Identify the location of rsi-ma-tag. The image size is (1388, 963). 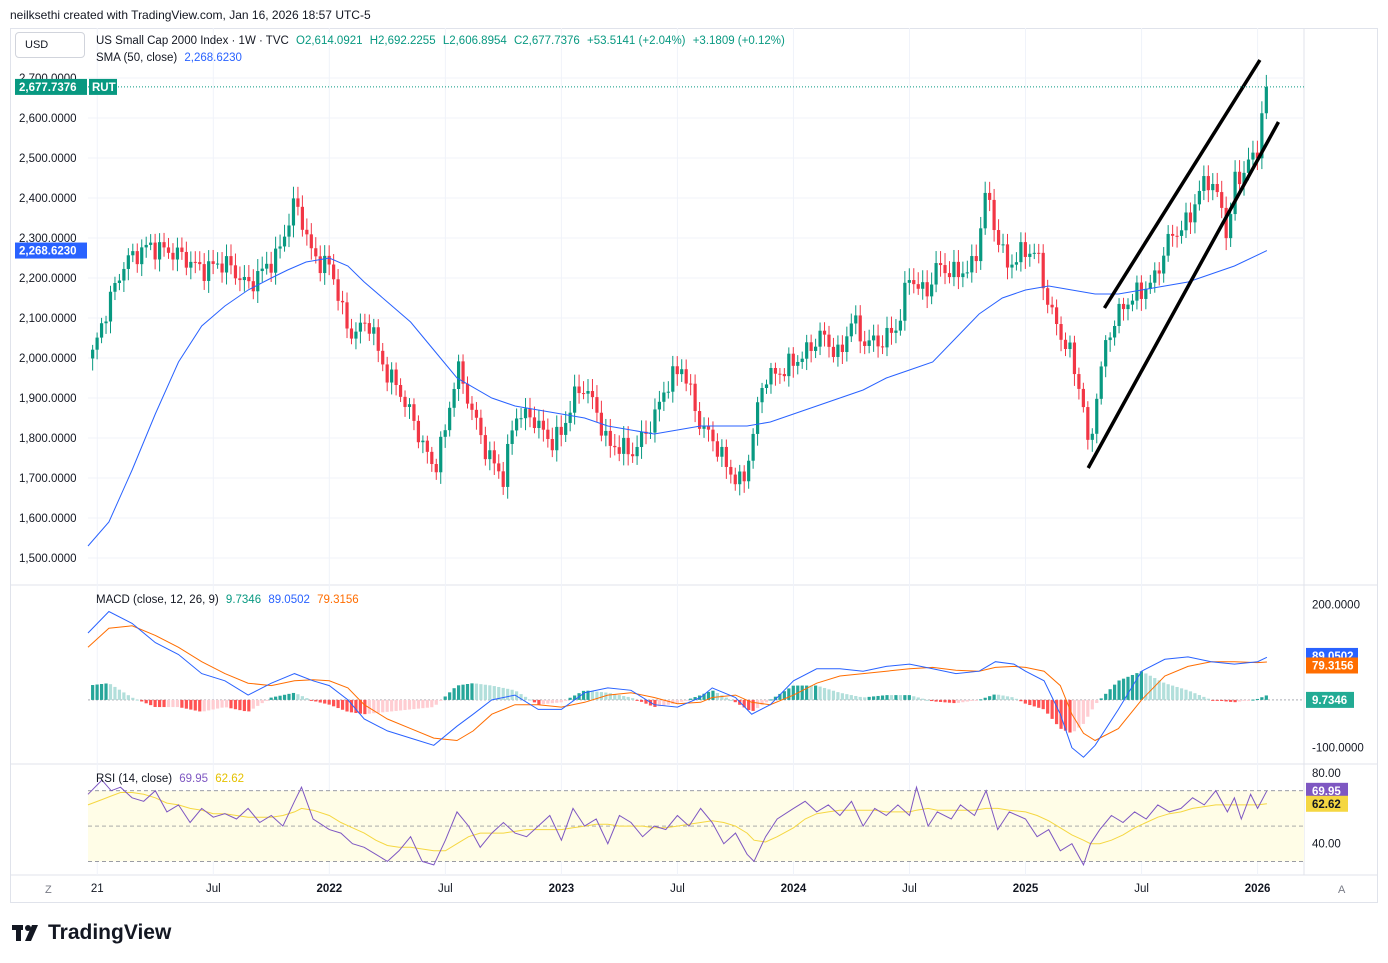
(1327, 803).